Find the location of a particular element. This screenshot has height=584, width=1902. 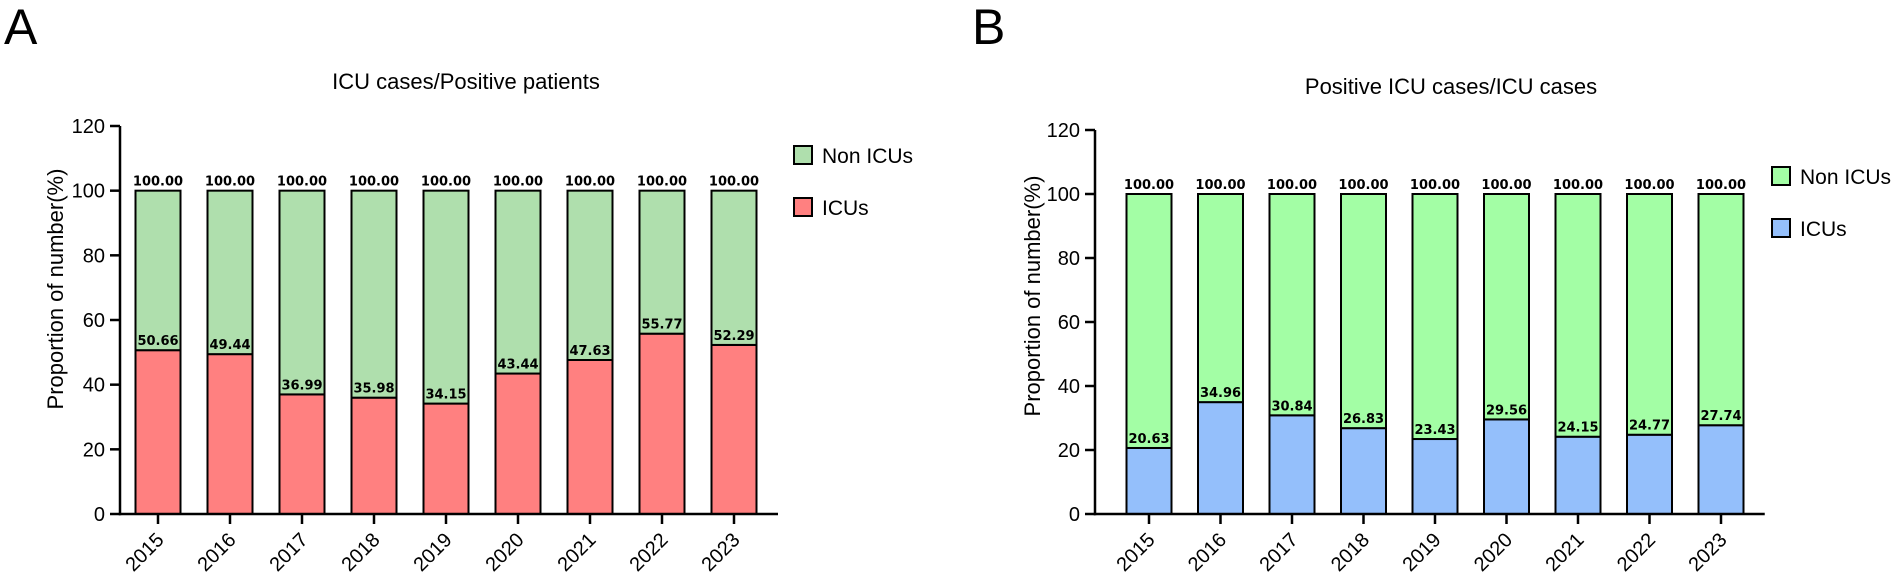

chart-b-bar-non-icus-2016 is located at coordinates (1220, 298).